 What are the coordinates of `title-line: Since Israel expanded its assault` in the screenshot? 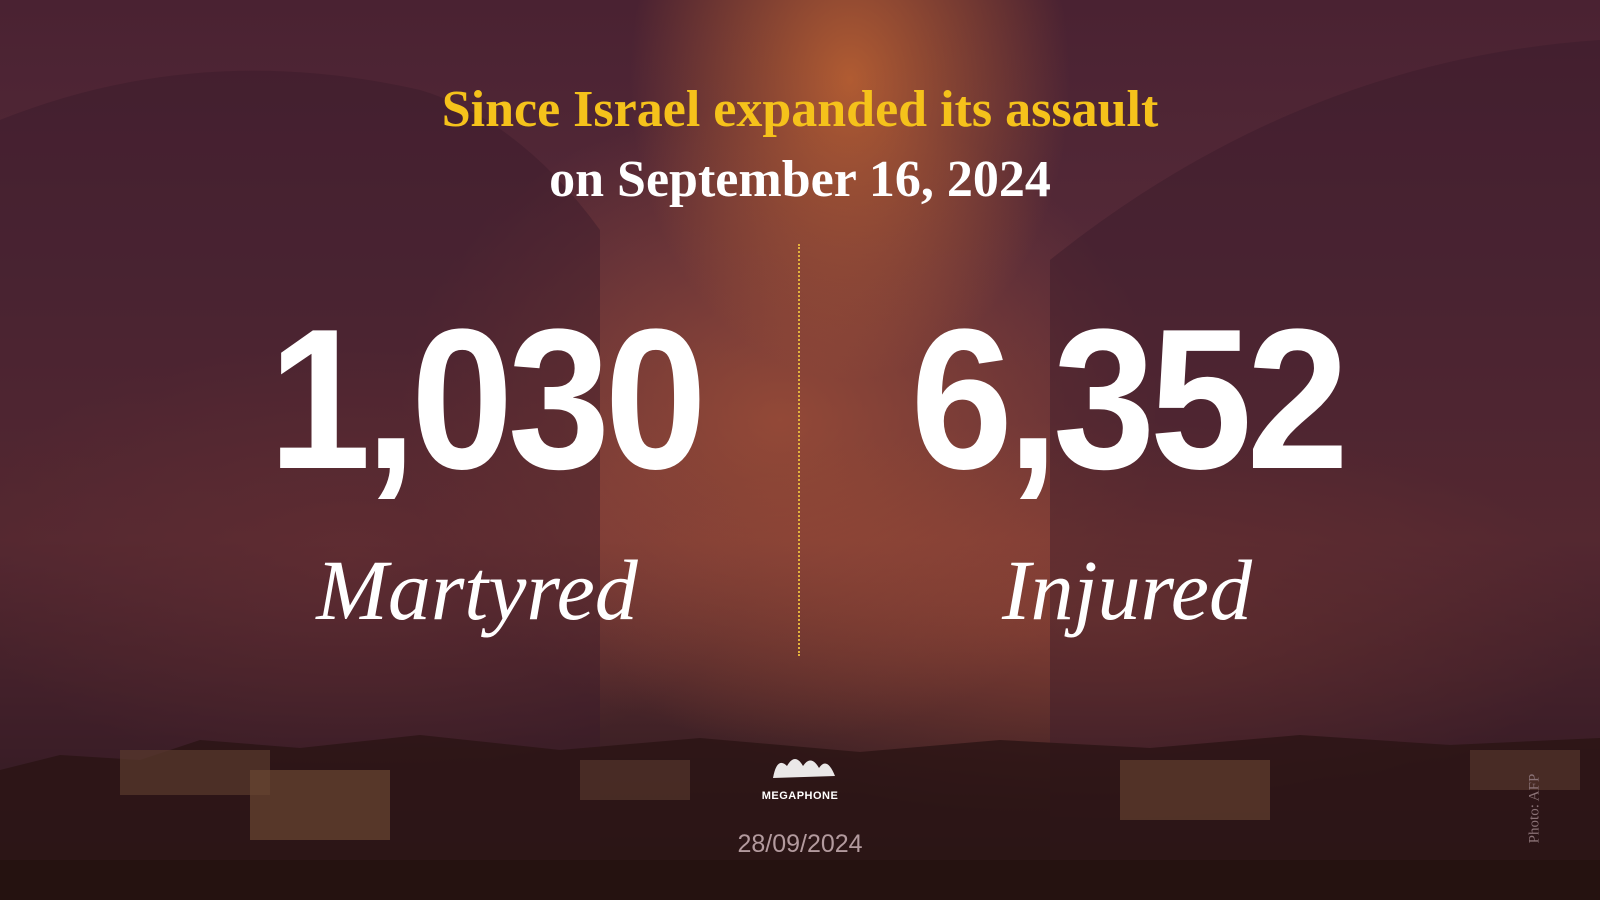 It's located at (800, 109).